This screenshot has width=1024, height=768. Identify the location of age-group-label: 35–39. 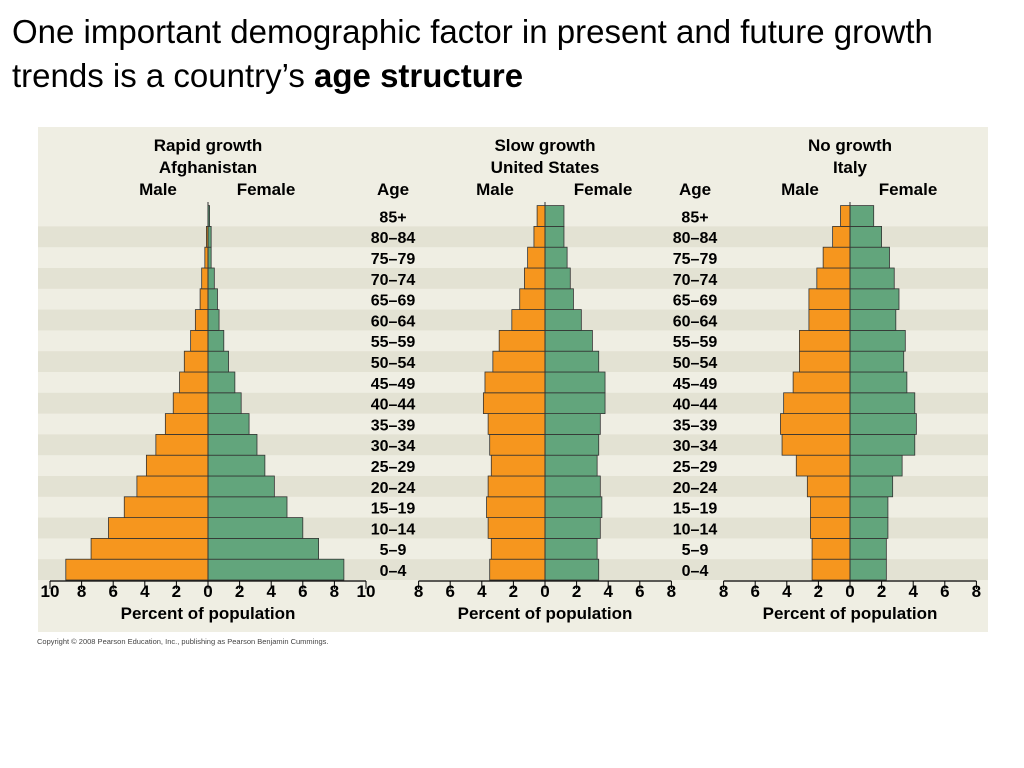
(695, 425).